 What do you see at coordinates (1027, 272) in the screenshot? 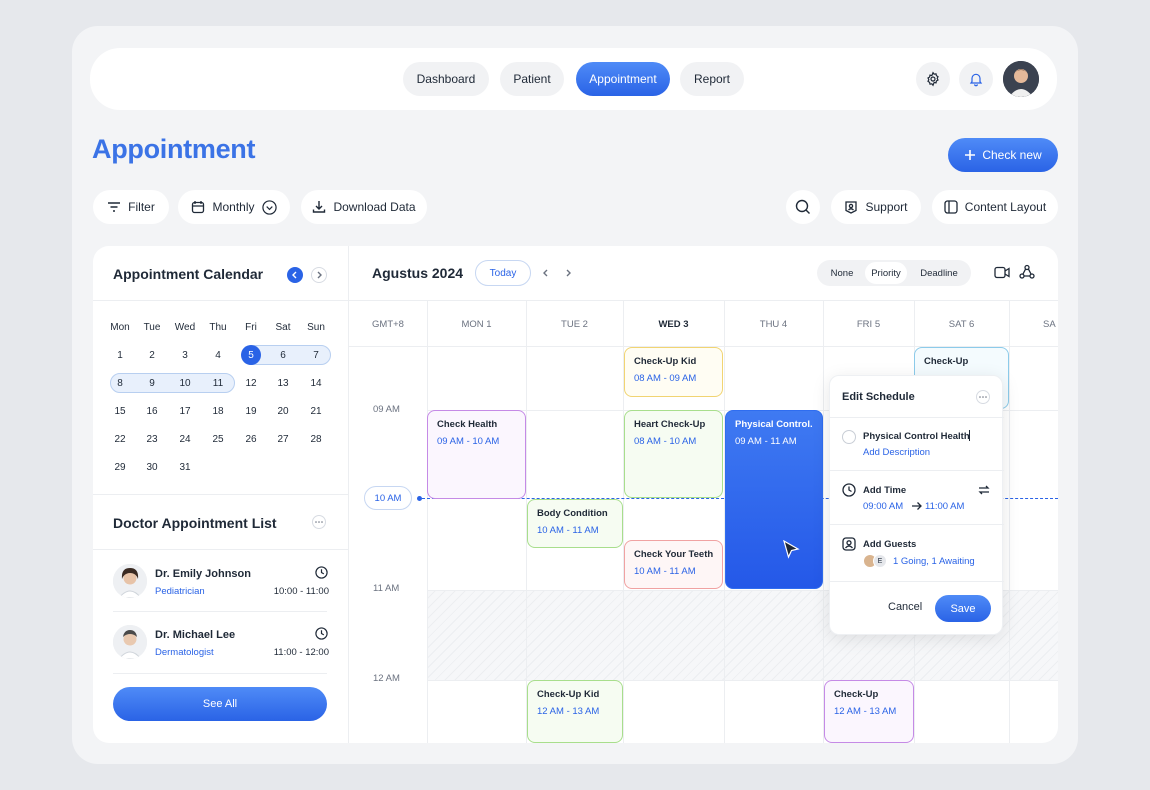
I see `share-icon` at bounding box center [1027, 272].